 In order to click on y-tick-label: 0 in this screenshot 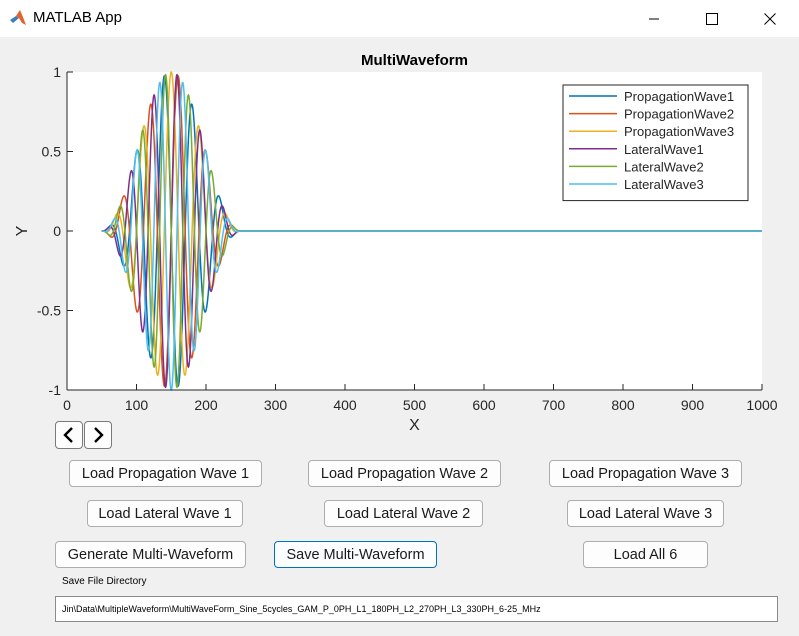, I will do `click(57, 231)`.